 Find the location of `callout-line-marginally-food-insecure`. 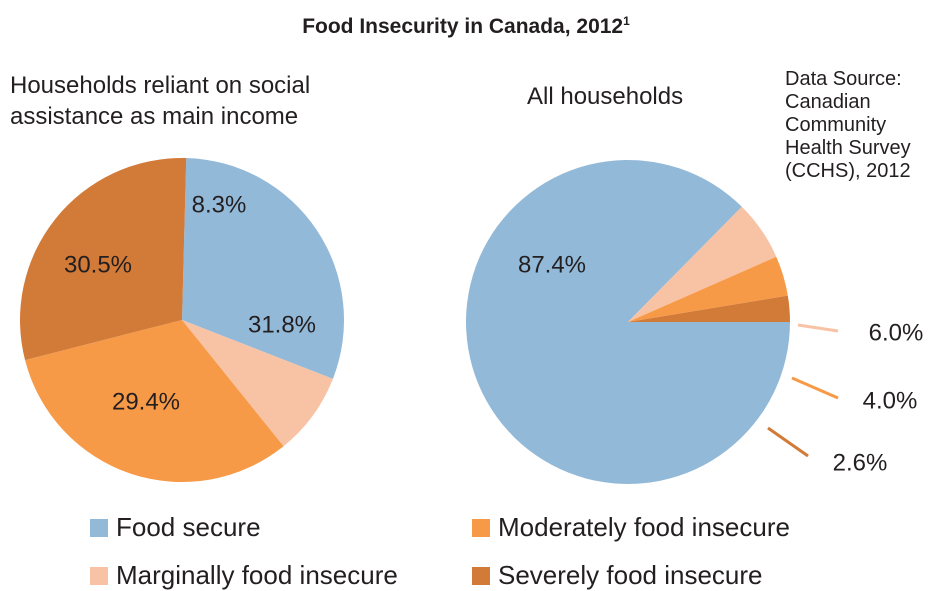

callout-line-marginally-food-insecure is located at coordinates (818, 328).